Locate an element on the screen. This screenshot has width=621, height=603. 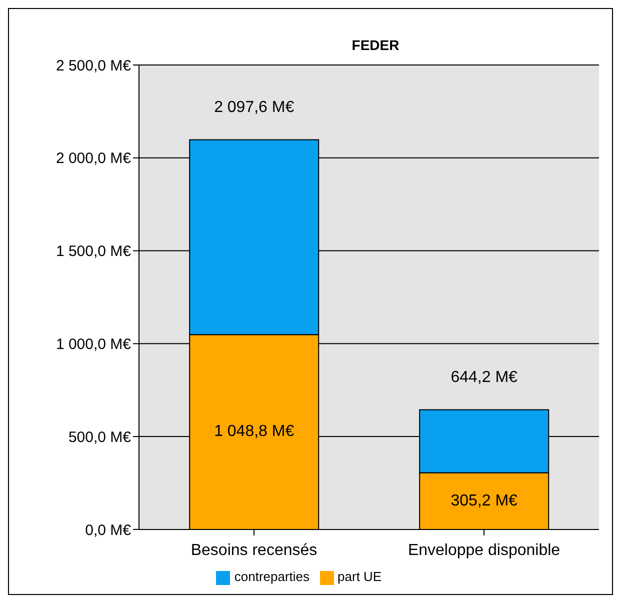
total-label: 2 097,6 M€ is located at coordinates (254, 107).